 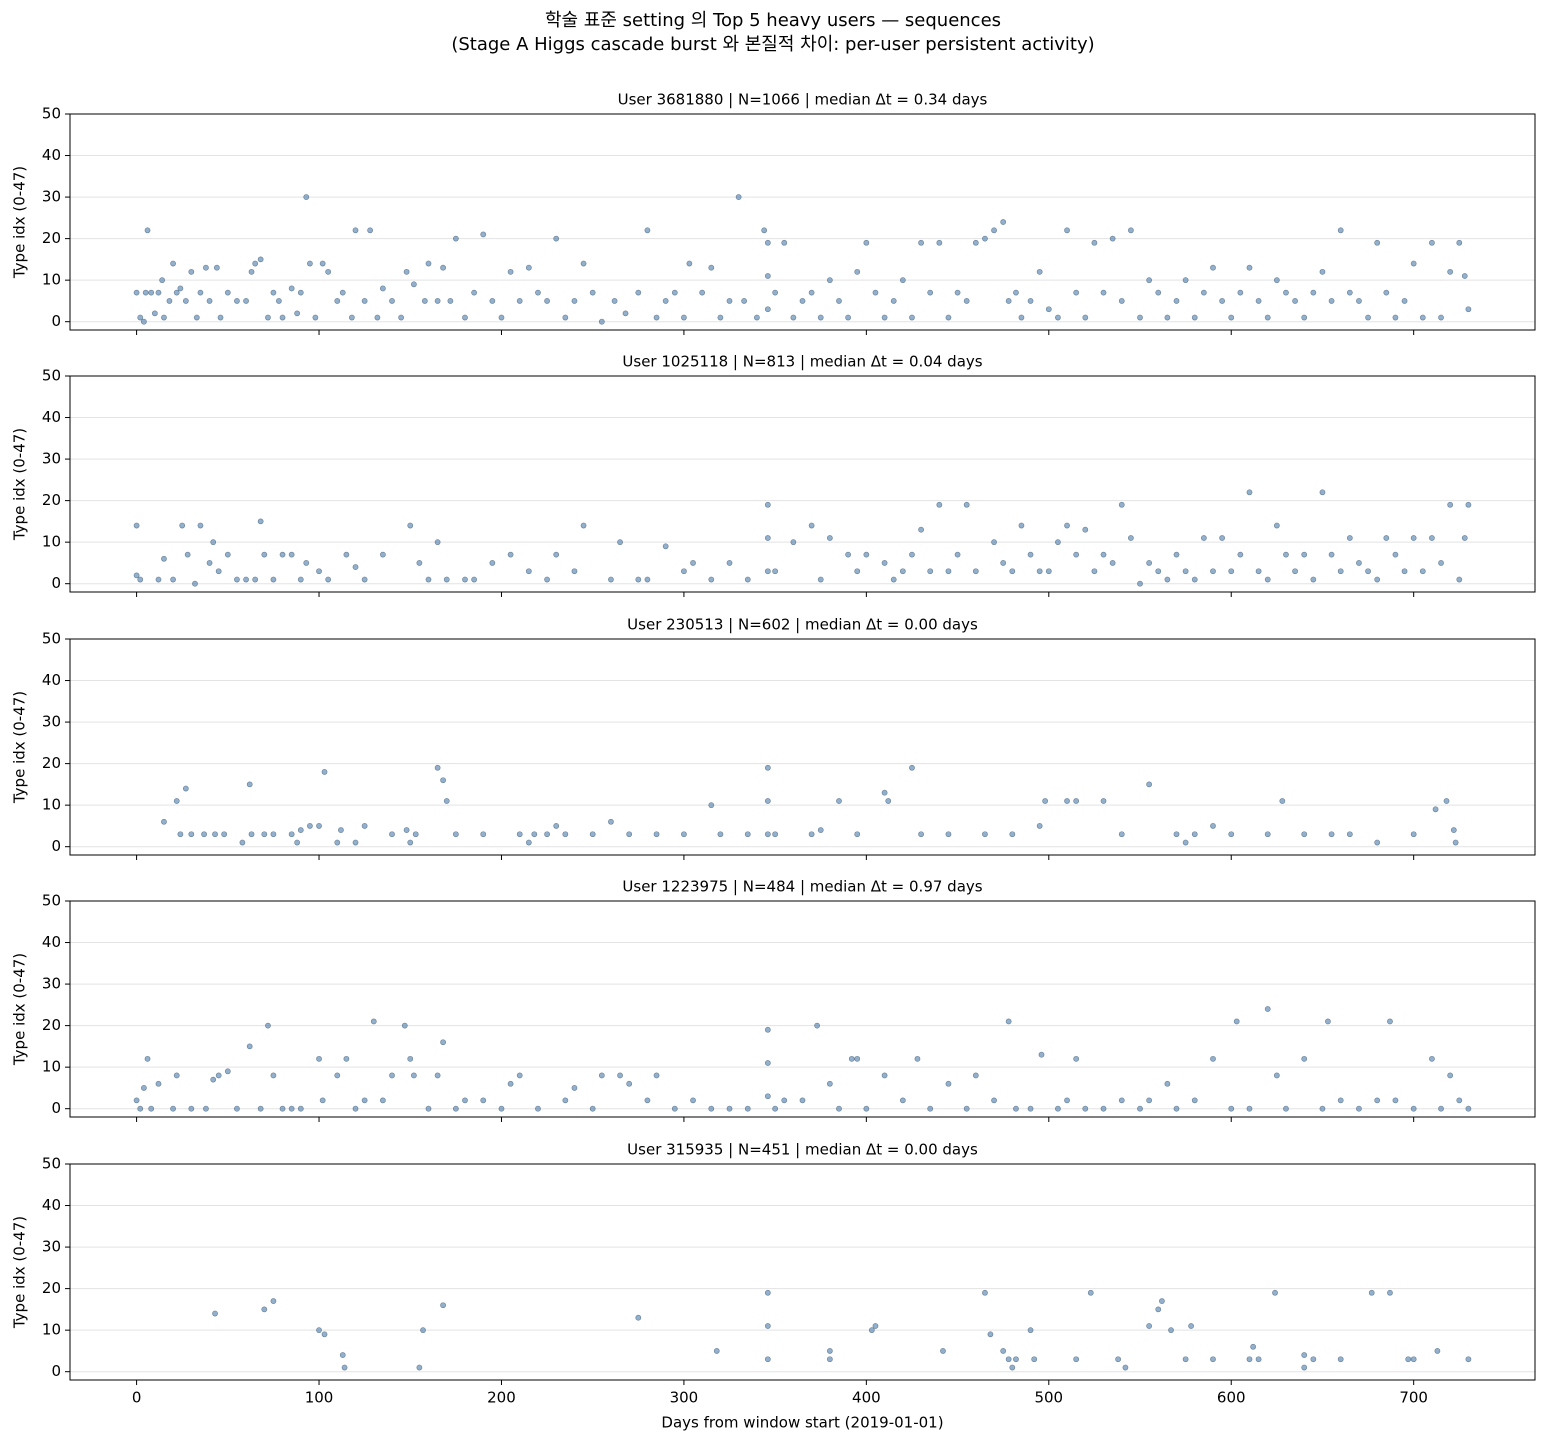 I want to click on y-axis-label: Type idx (0-47), so click(x=20, y=1272).